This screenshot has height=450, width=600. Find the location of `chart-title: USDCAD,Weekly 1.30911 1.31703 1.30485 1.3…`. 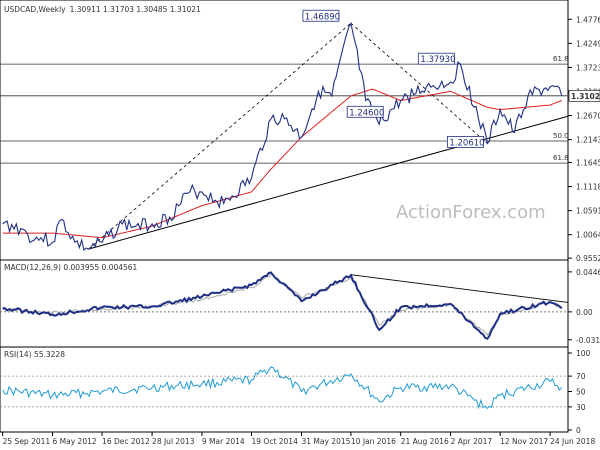

chart-title: USDCAD,Weekly 1.30911 1.31703 1.30485 1.3… is located at coordinates (102, 9).